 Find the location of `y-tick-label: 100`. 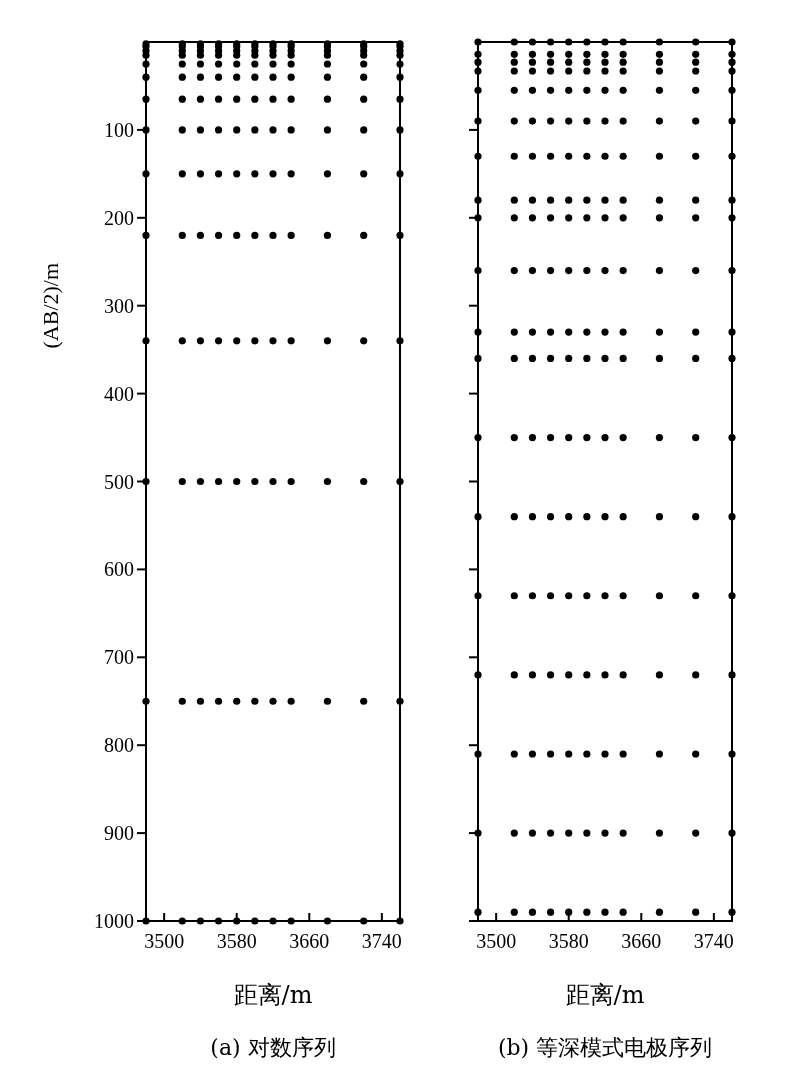

y-tick-label: 100 is located at coordinates (119, 129).